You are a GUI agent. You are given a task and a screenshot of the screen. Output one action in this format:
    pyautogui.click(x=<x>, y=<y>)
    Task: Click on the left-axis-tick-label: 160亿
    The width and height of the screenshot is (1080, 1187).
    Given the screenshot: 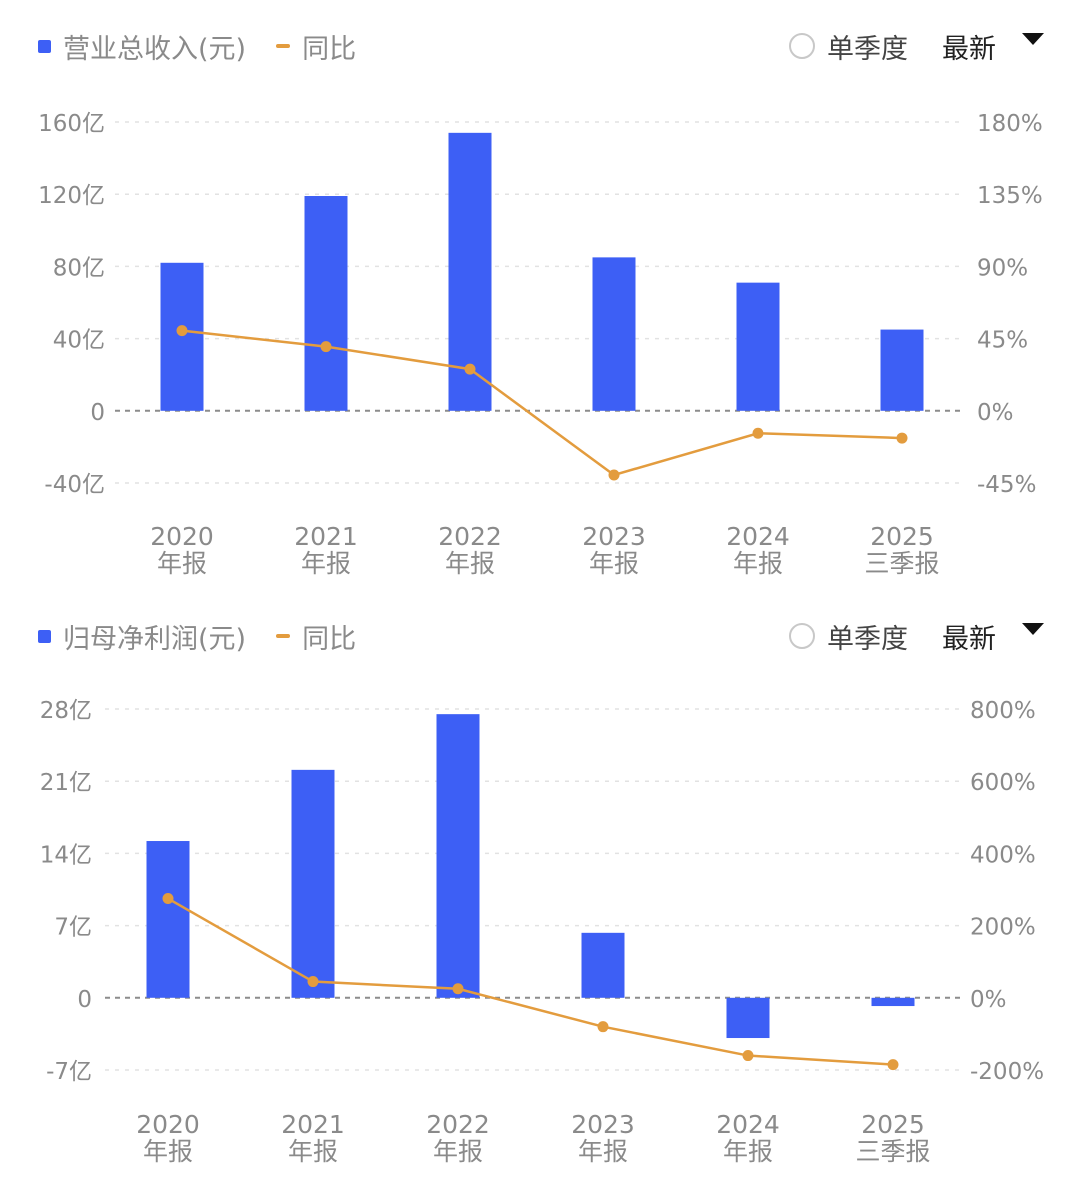 What is the action you would take?
    pyautogui.click(x=71, y=124)
    